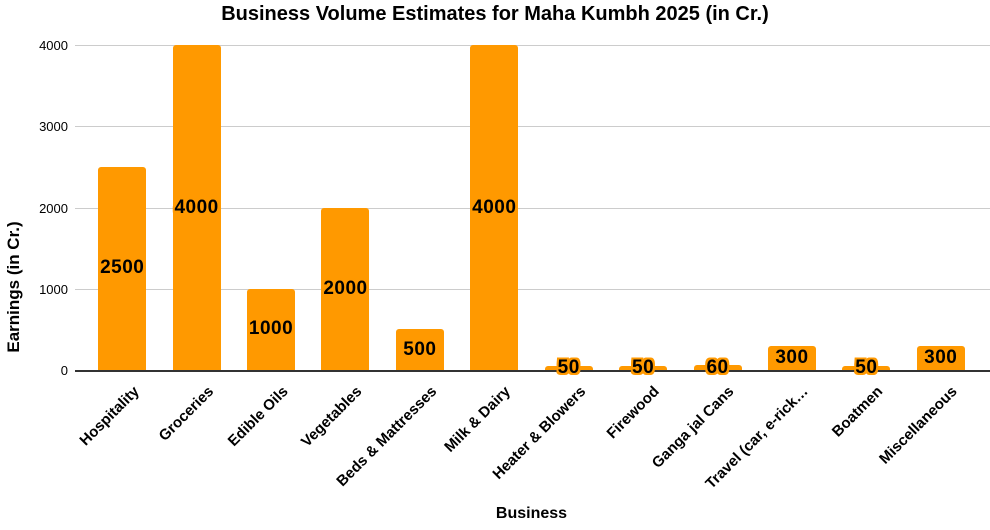 This screenshot has height=530, width=990. Describe the element at coordinates (258, 416) in the screenshot. I see `x-tick-label: Edible Oils` at that location.